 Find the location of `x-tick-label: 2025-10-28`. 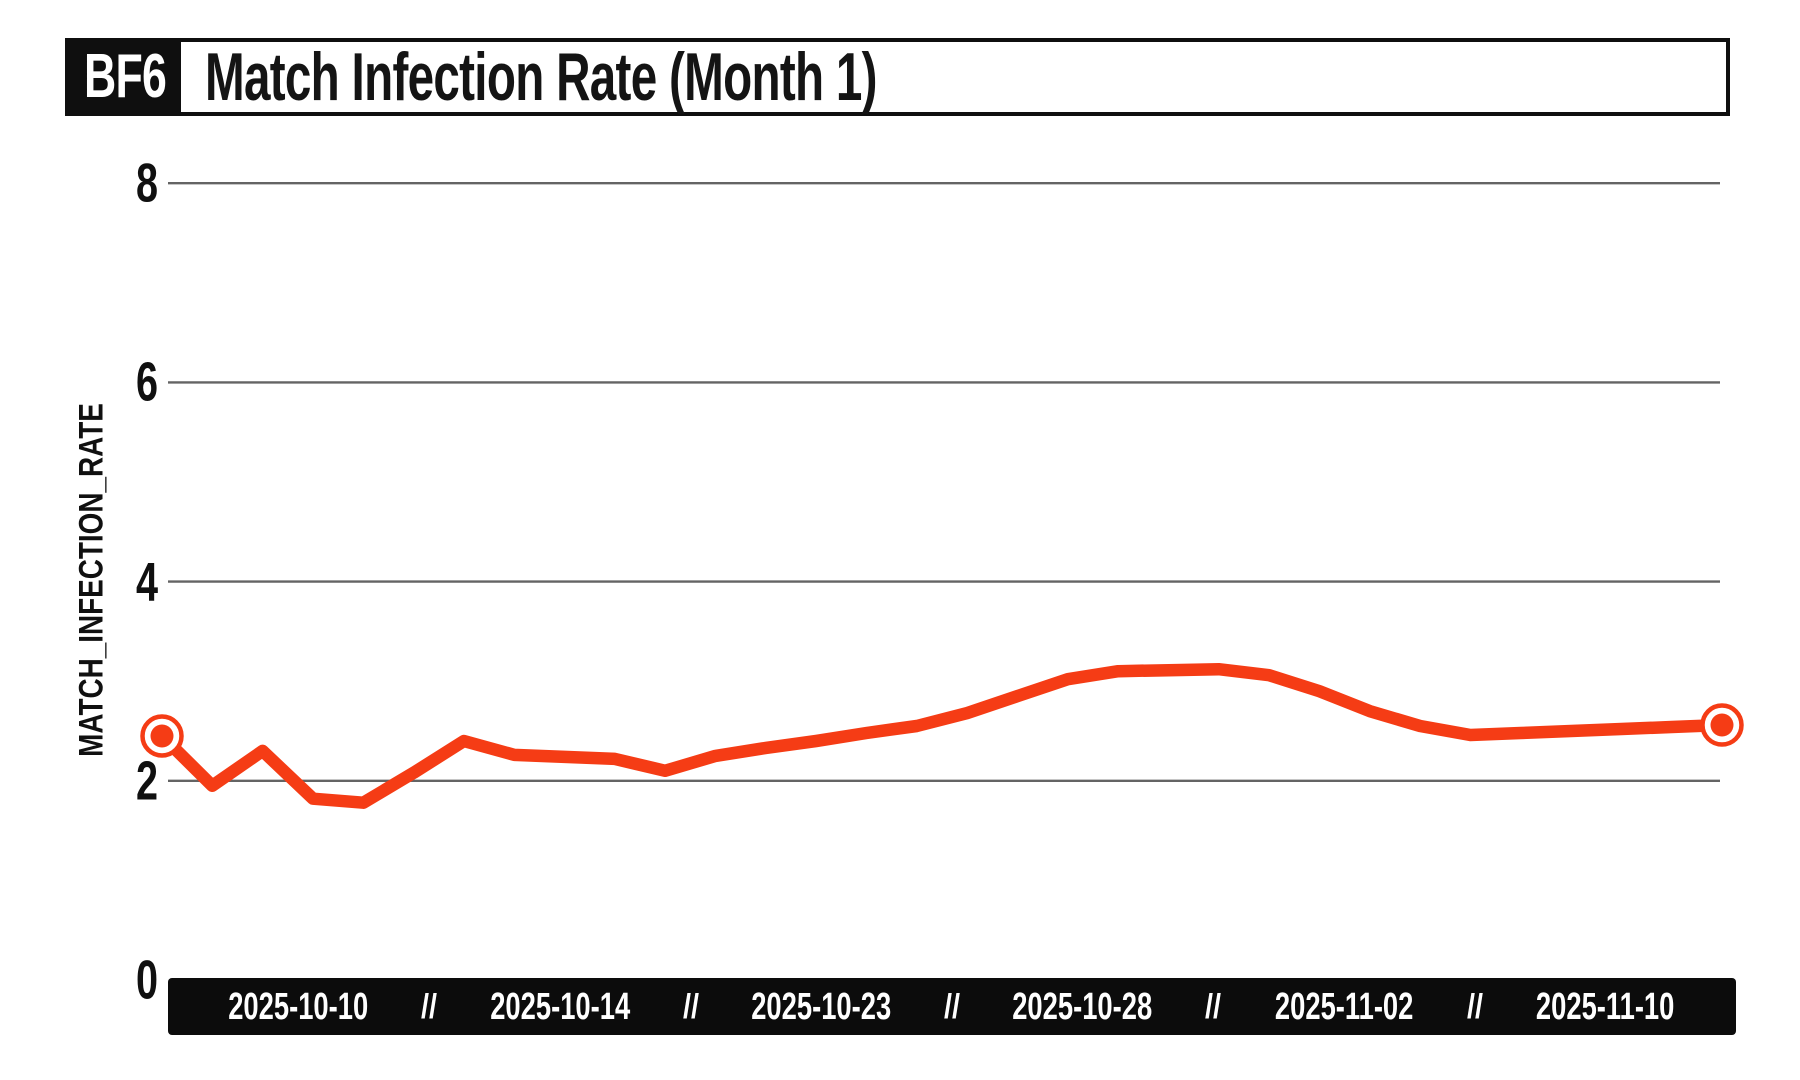

x-tick-label: 2025-10-28 is located at coordinates (1082, 1007).